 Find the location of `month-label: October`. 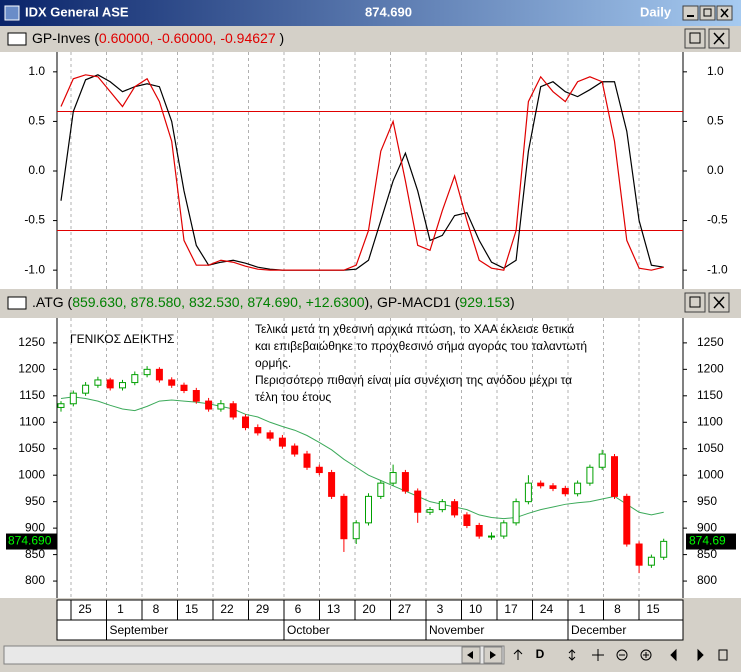

month-label: October is located at coordinates (308, 630).